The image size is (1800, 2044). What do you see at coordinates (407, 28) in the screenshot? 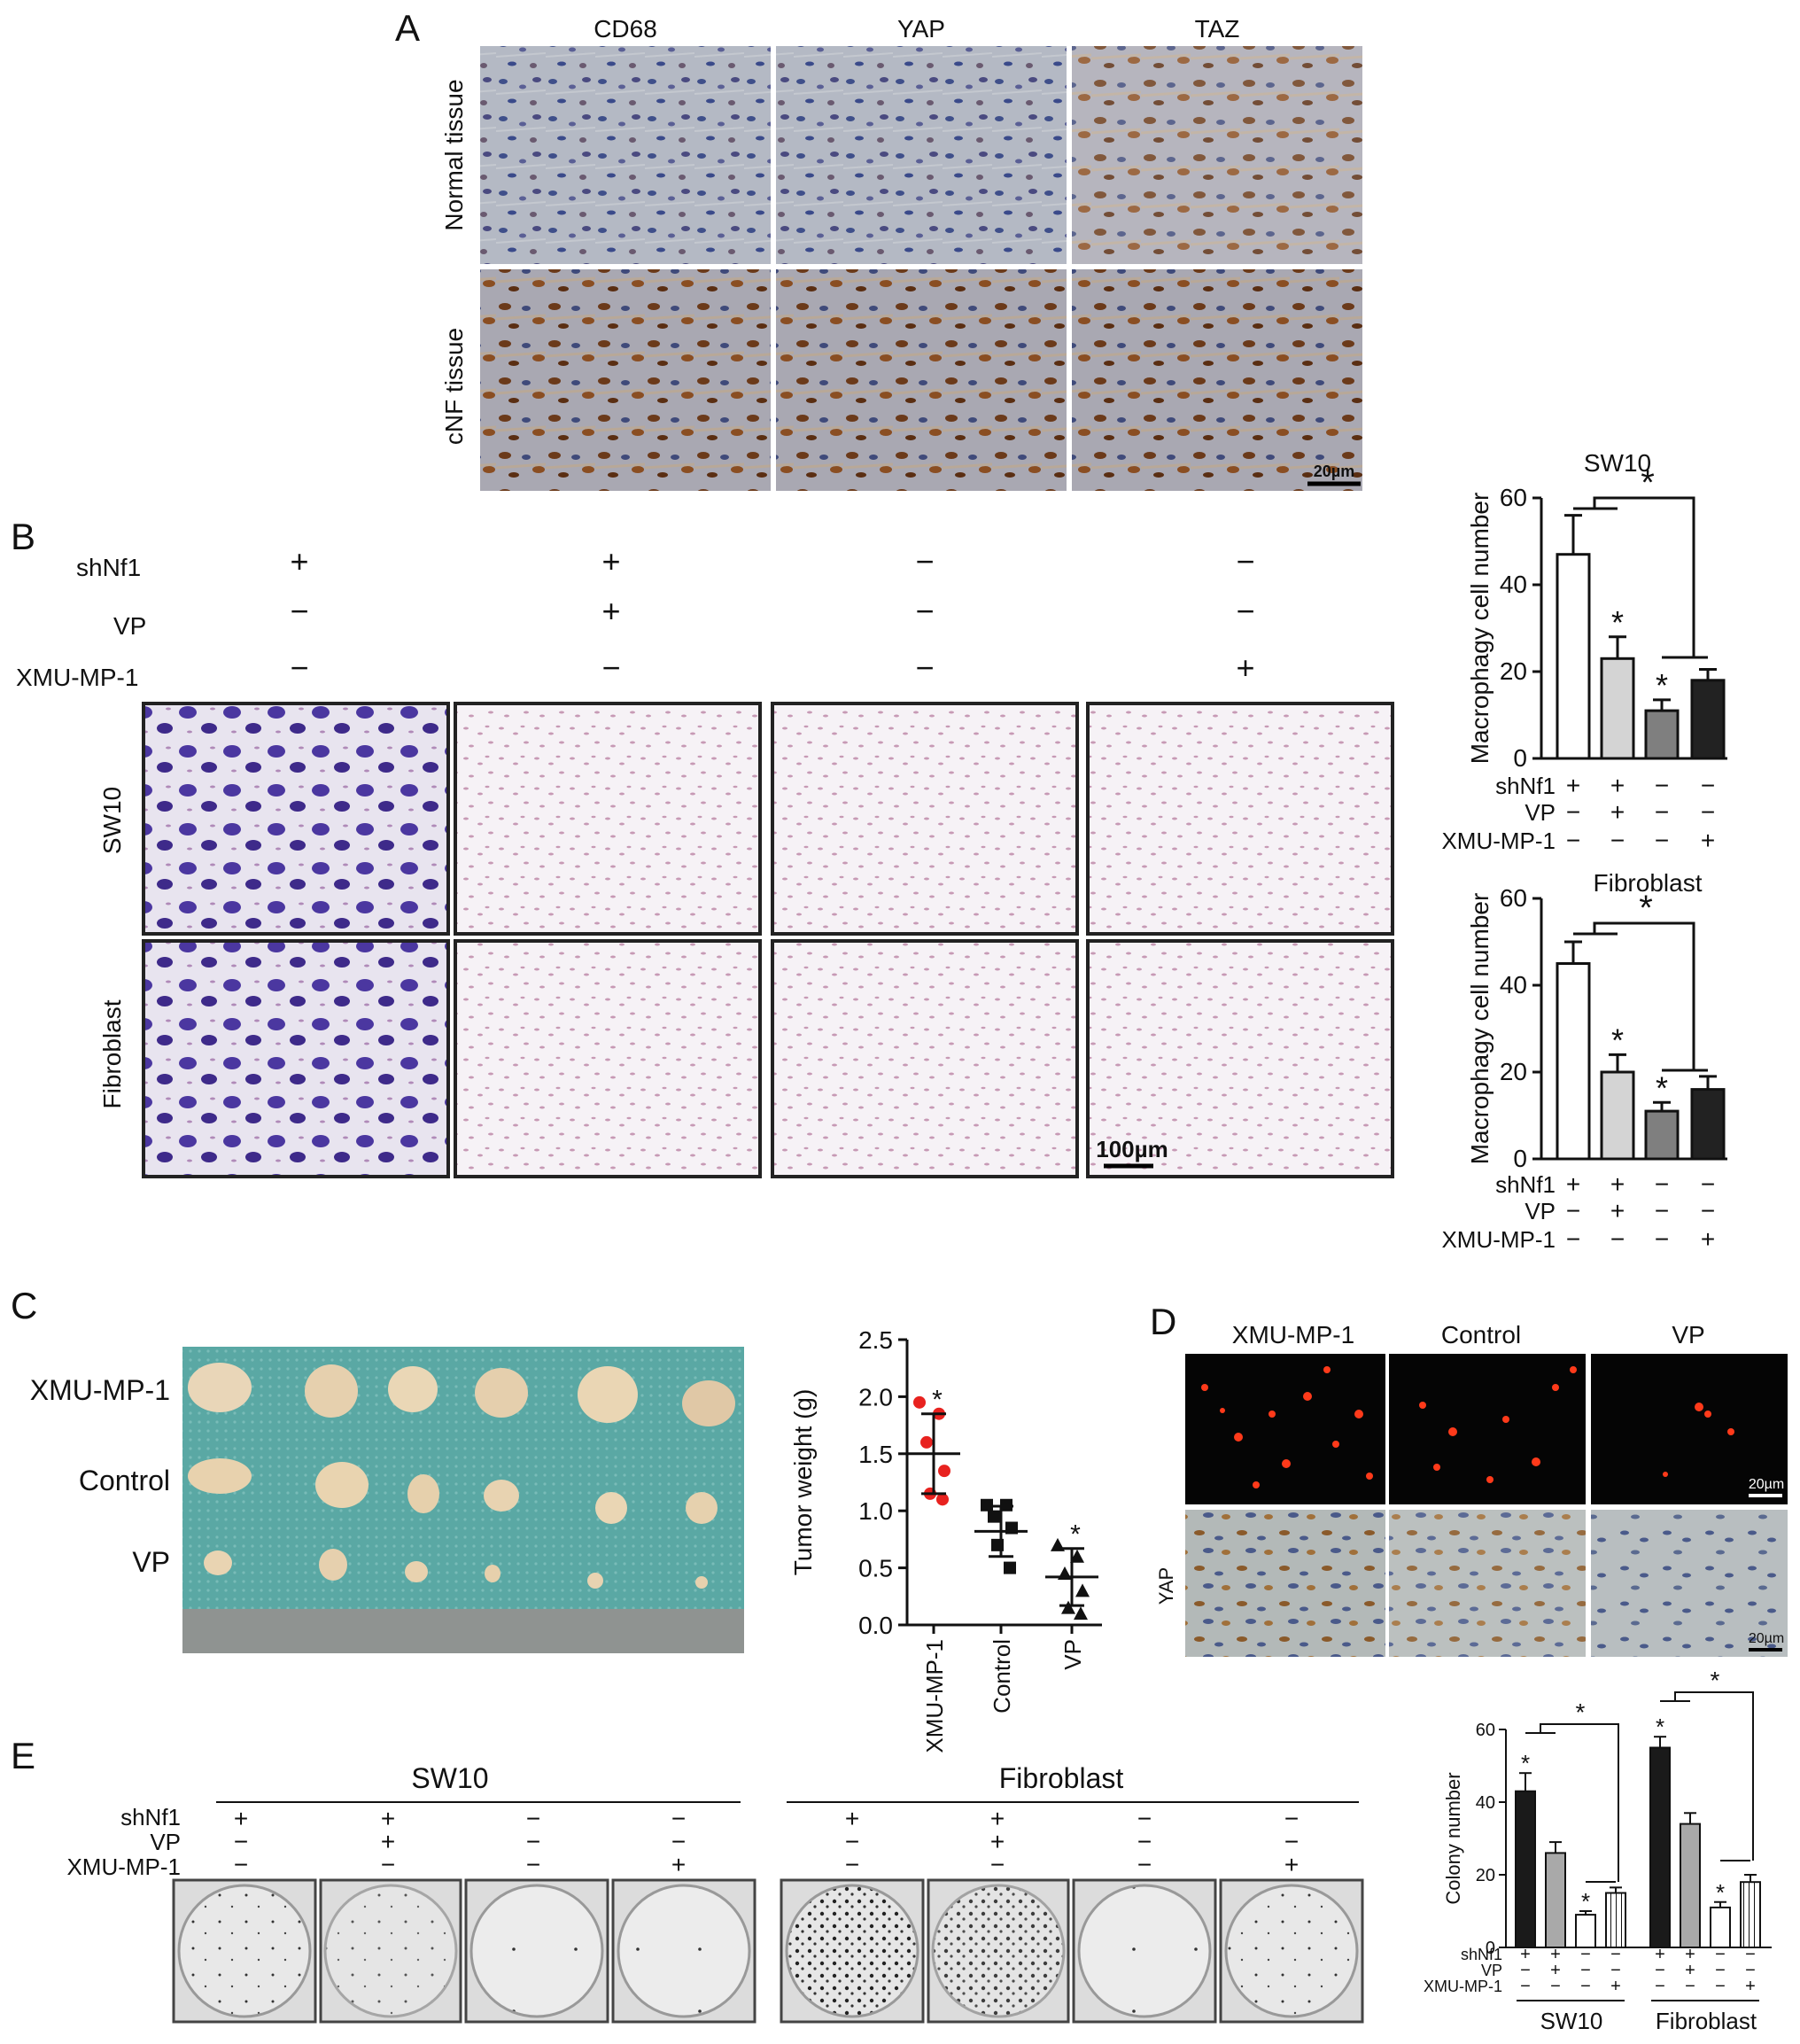
I see `panel-a-letter: A` at bounding box center [407, 28].